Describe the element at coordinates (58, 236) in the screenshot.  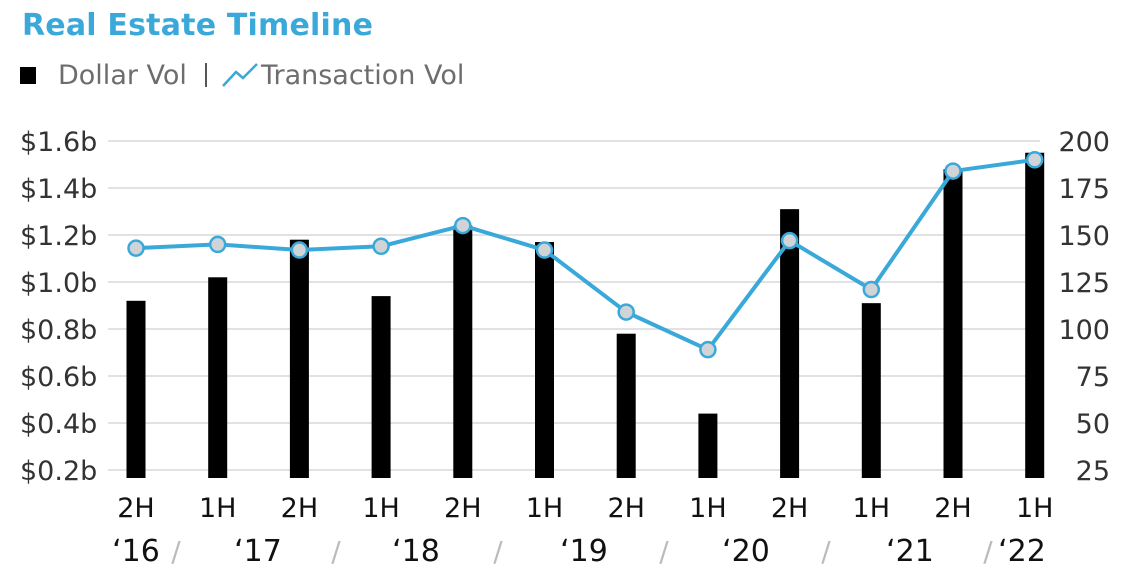
I see `y-left-tick-label: $1.2b` at that location.